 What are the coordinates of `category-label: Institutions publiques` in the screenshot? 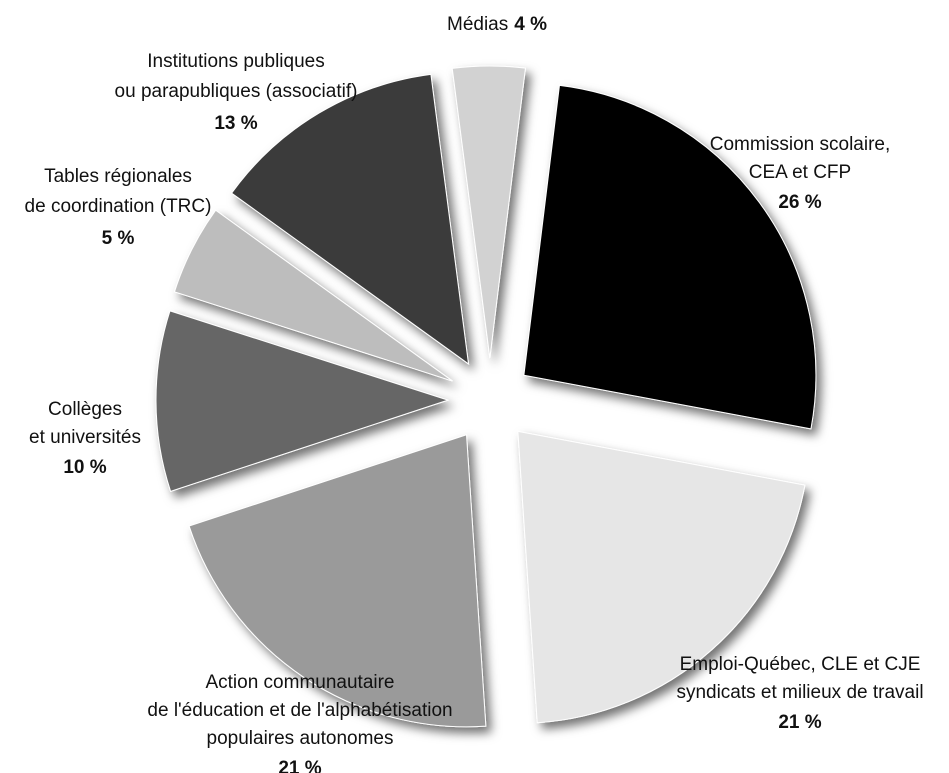 It's located at (235, 61).